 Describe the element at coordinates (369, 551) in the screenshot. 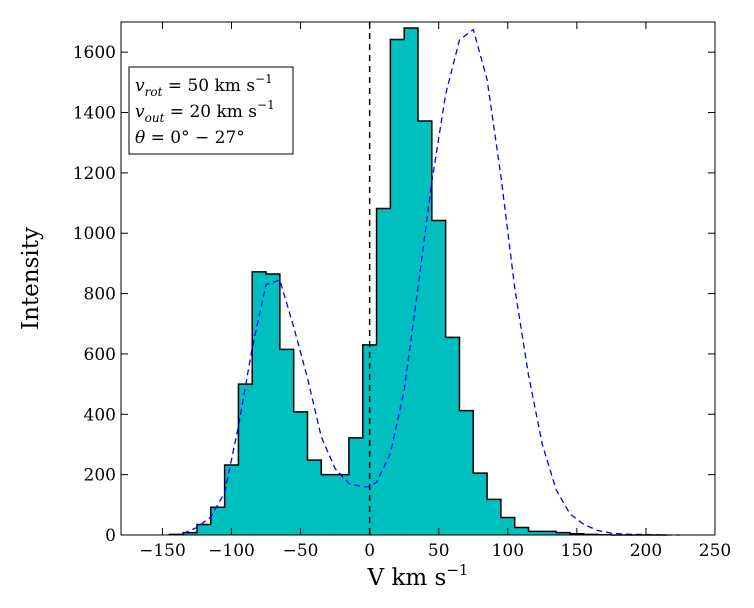

I see `x-tick-label: 0` at that location.